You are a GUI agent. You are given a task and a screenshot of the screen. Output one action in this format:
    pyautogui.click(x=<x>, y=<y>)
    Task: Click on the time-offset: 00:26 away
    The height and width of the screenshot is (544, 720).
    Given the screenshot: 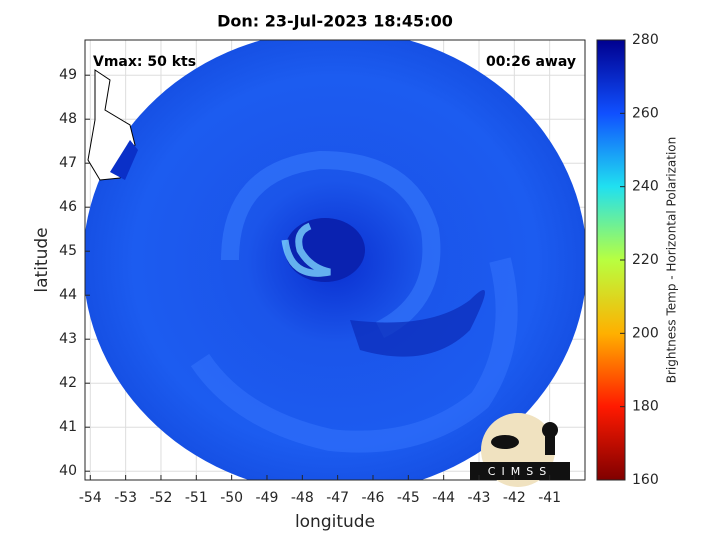 What is the action you would take?
    pyautogui.click(x=531, y=62)
    